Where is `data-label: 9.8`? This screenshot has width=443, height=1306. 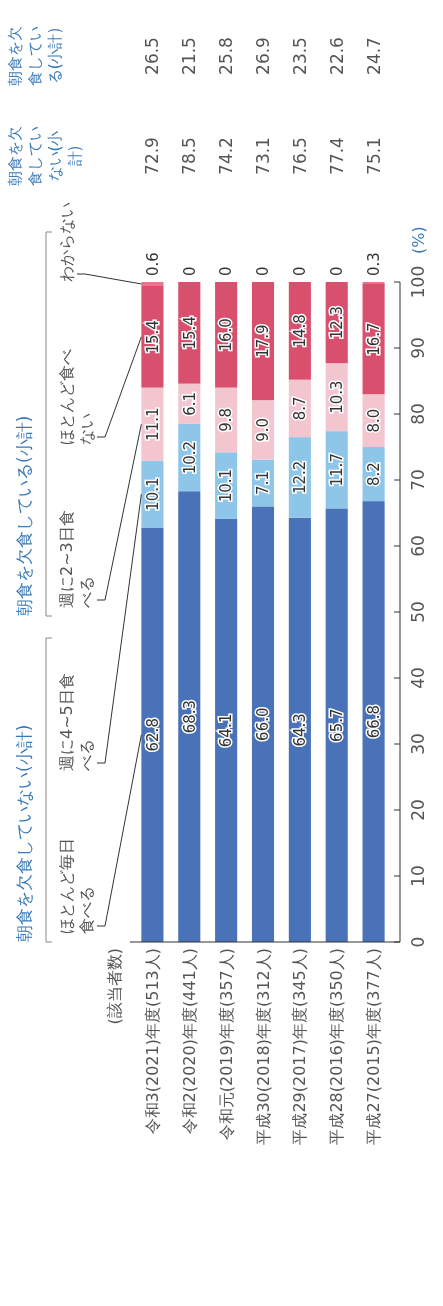 data-label: 9.8 is located at coordinates (226, 420).